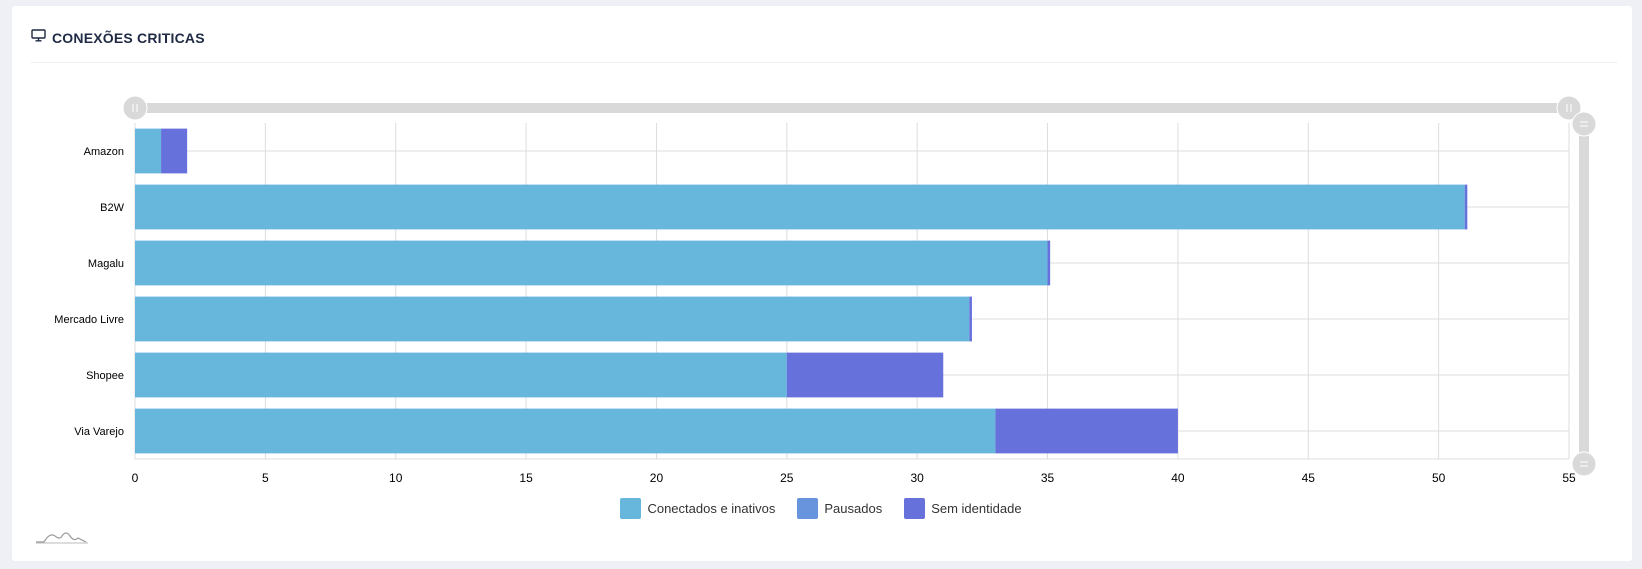  I want to click on category-label: Shopee, so click(105, 376).